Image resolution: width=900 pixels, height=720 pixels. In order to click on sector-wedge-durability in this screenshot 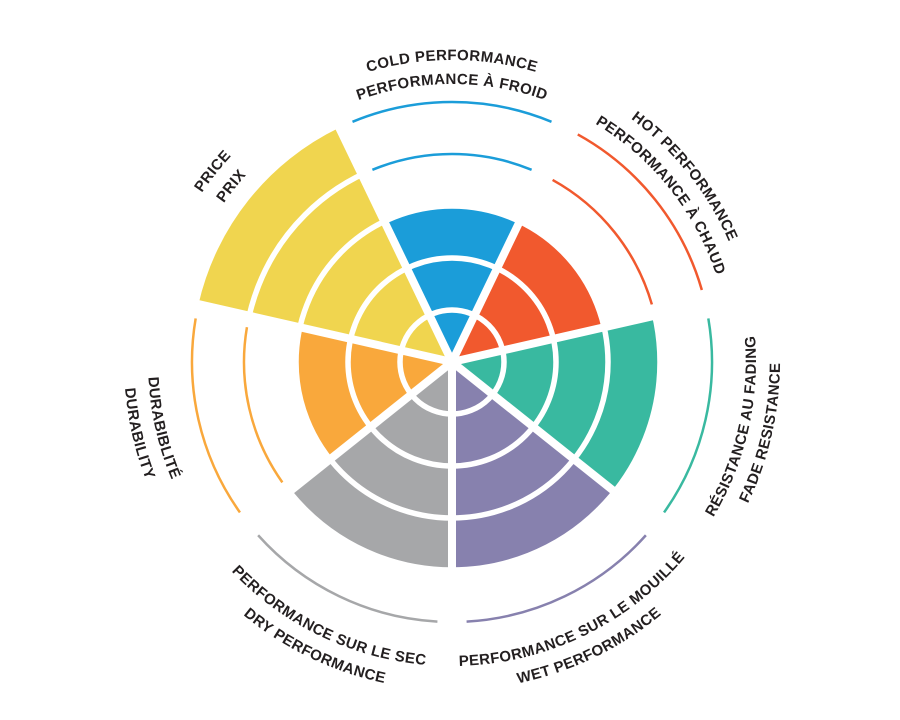, I will do `click(373, 393)`.